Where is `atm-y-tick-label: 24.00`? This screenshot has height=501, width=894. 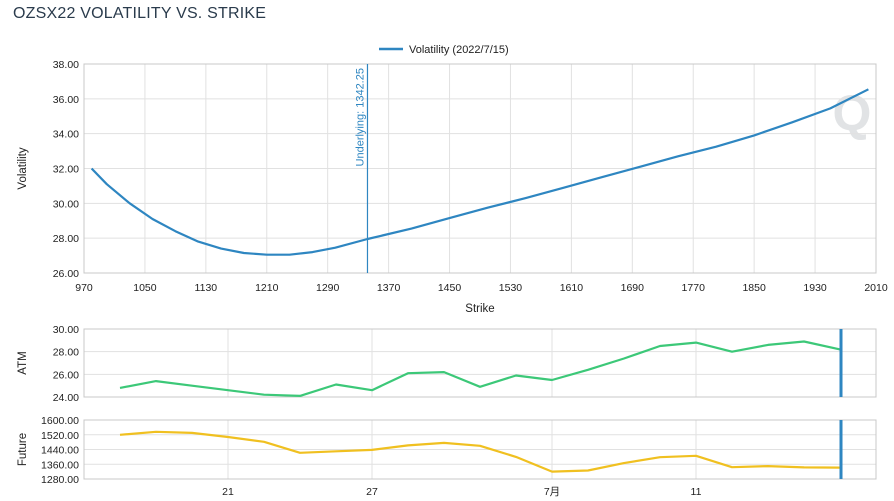
atm-y-tick-label: 24.00 is located at coordinates (66, 398).